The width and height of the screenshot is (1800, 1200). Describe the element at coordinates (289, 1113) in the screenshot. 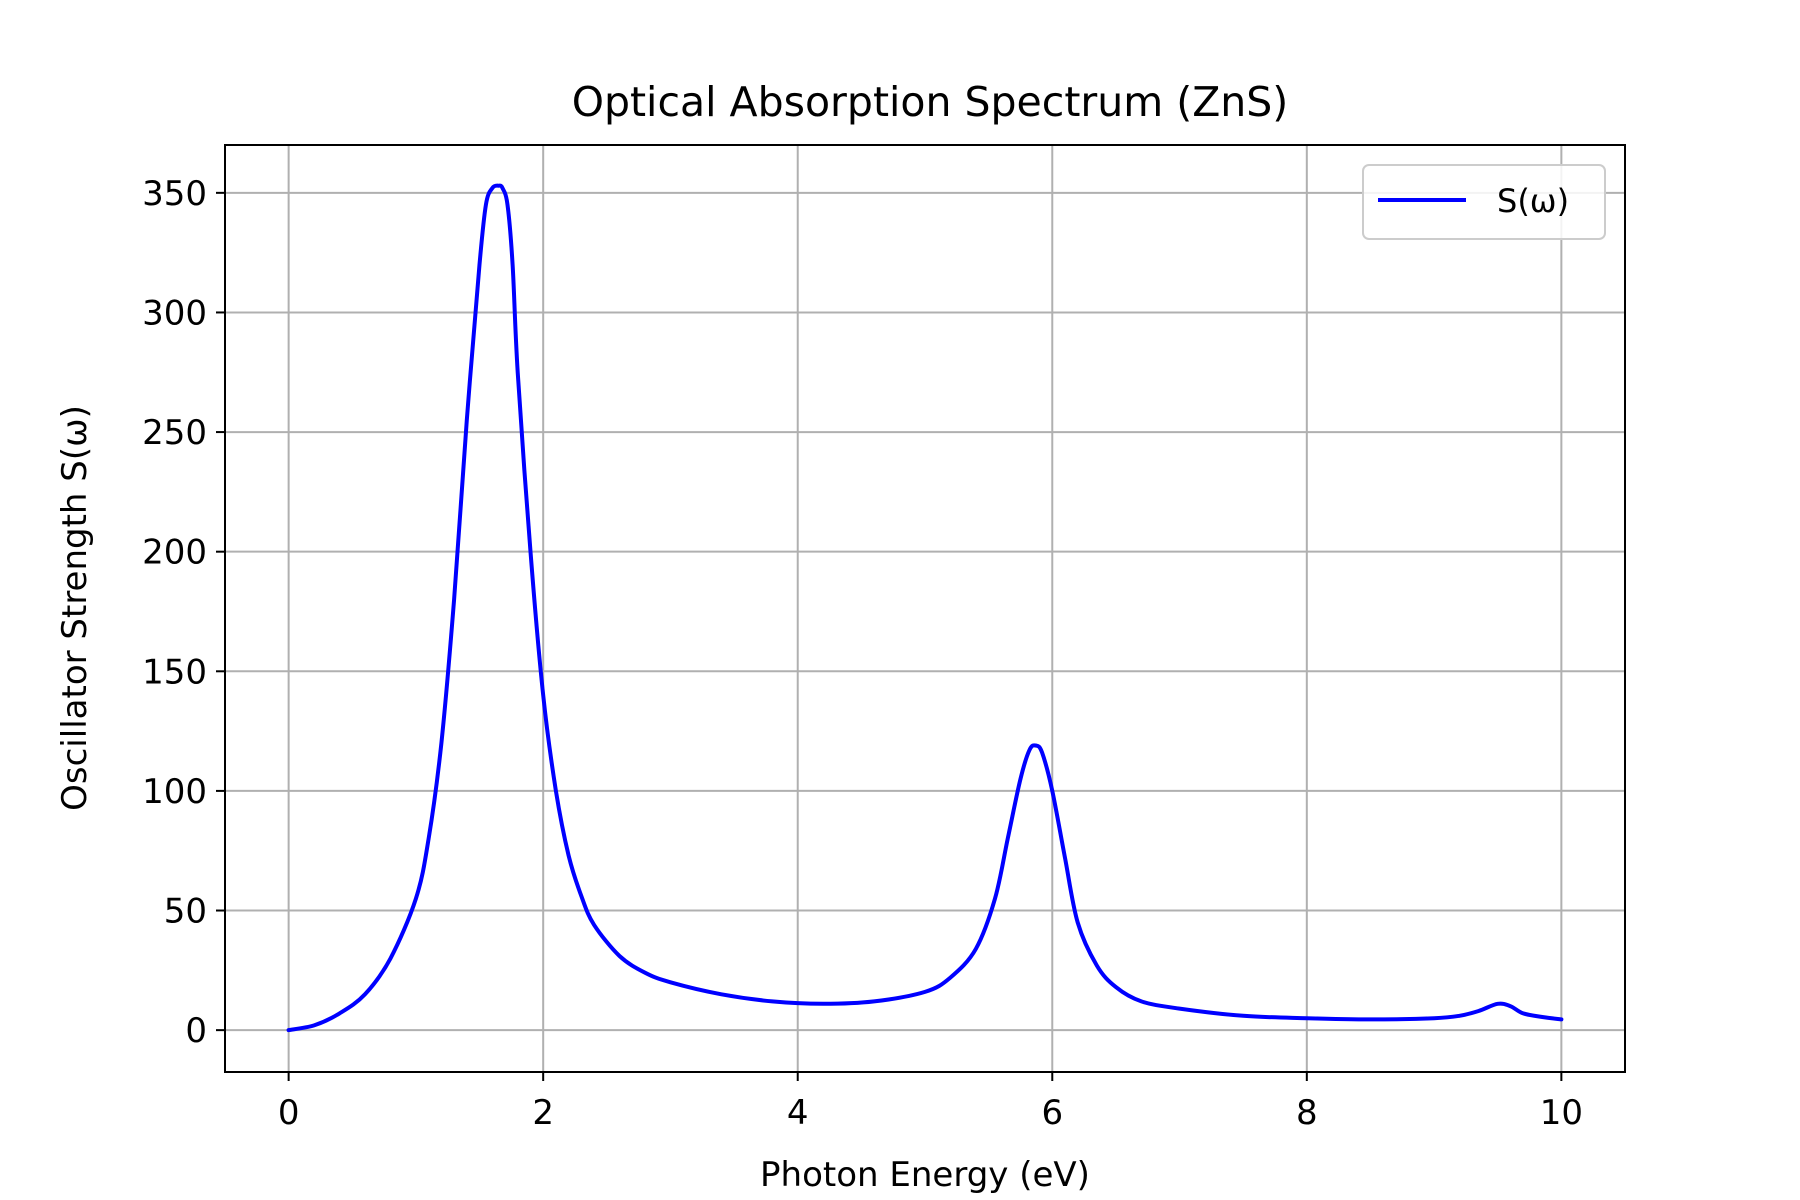

I see `x-tick-label: 0` at that location.